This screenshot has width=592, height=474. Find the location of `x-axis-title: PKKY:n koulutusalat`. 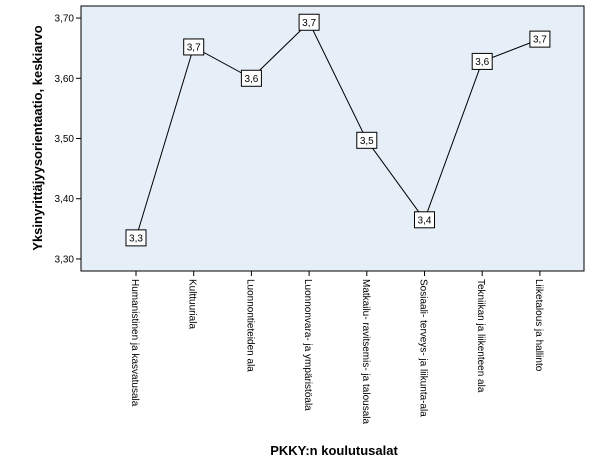

x-axis-title: PKKY:n koulutusalat is located at coordinates (334, 450).